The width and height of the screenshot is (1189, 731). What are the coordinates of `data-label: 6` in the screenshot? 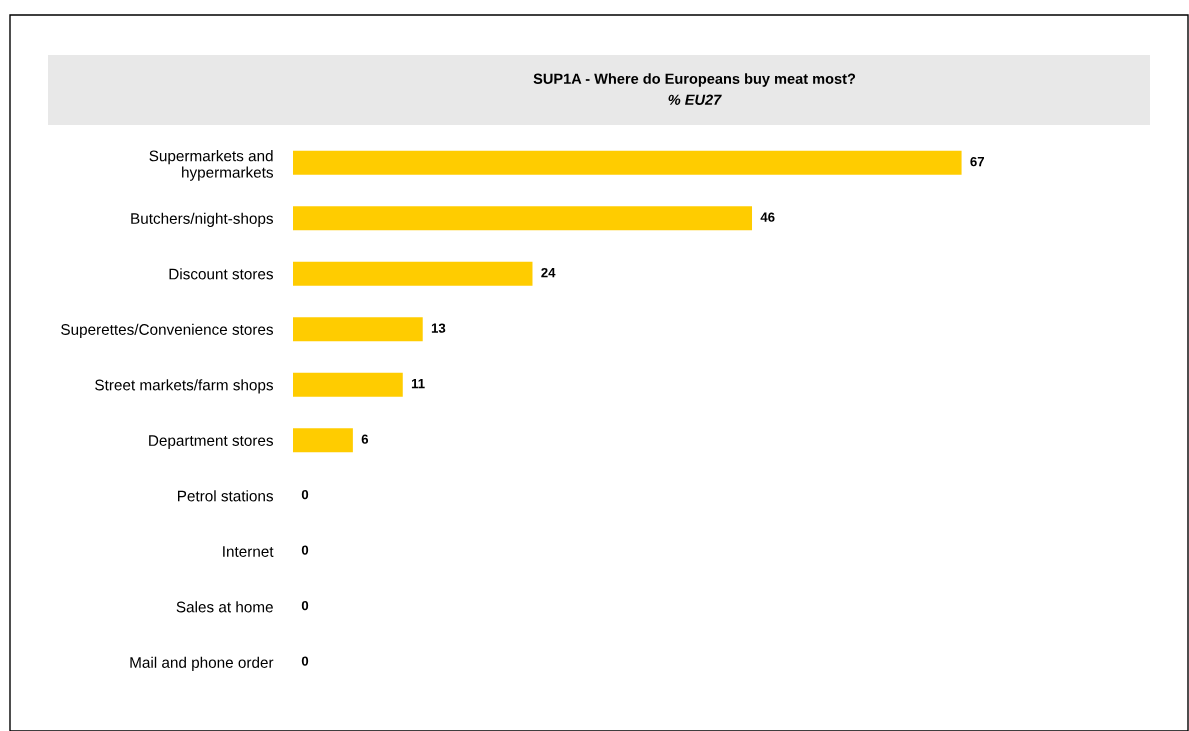 It's located at (365, 439).